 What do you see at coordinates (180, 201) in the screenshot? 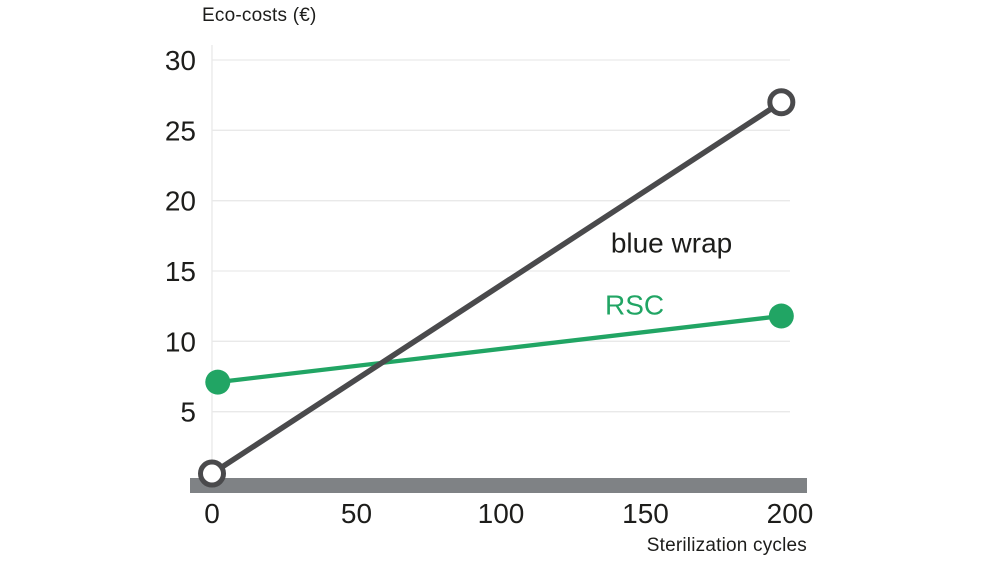
I see `y-tick-label-20: 20` at bounding box center [180, 201].